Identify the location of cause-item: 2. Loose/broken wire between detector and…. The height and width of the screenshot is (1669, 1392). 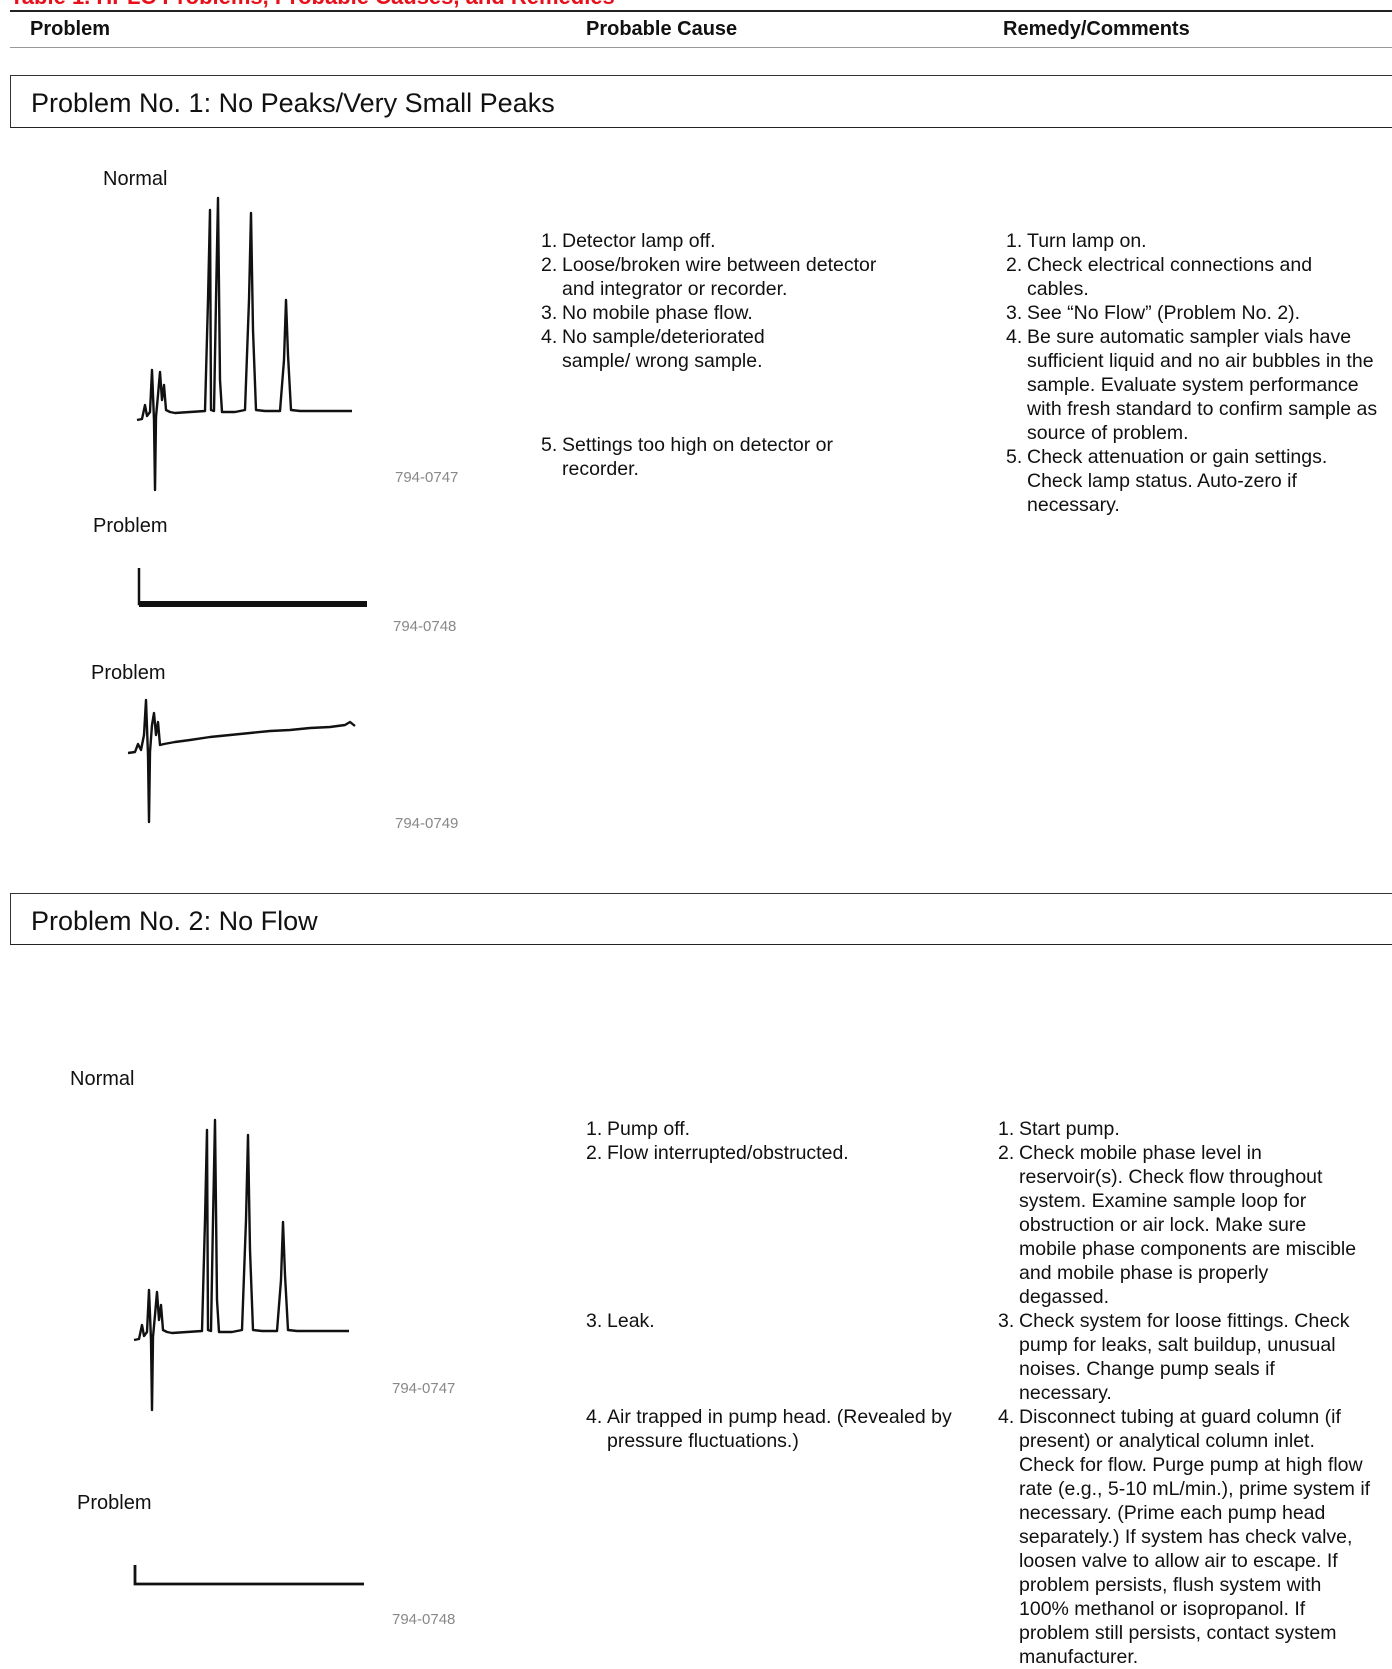
(709, 277).